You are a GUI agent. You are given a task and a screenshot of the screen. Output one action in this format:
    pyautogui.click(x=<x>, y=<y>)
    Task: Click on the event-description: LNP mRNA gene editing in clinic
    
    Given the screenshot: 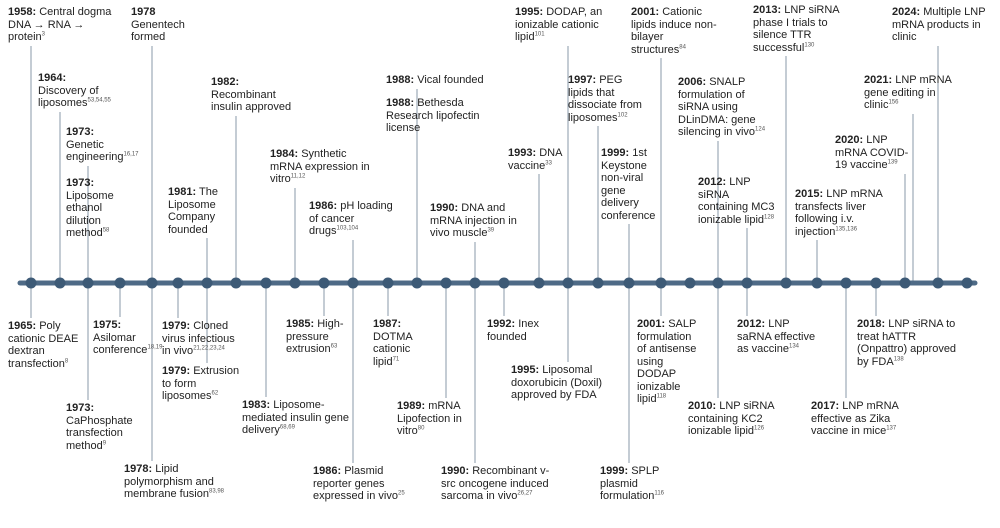 What is the action you would take?
    pyautogui.click(x=908, y=92)
    